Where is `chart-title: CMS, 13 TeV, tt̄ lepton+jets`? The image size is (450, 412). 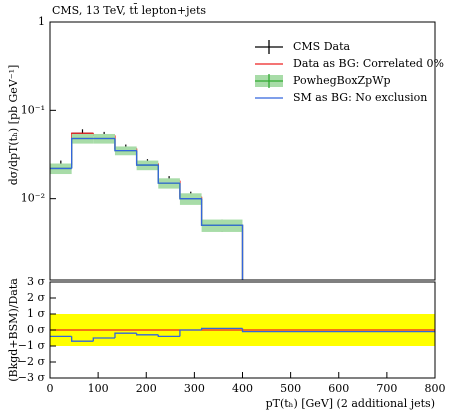
chart-title: CMS, 13 TeV, tt̄ lepton+jets is located at coordinates (129, 10).